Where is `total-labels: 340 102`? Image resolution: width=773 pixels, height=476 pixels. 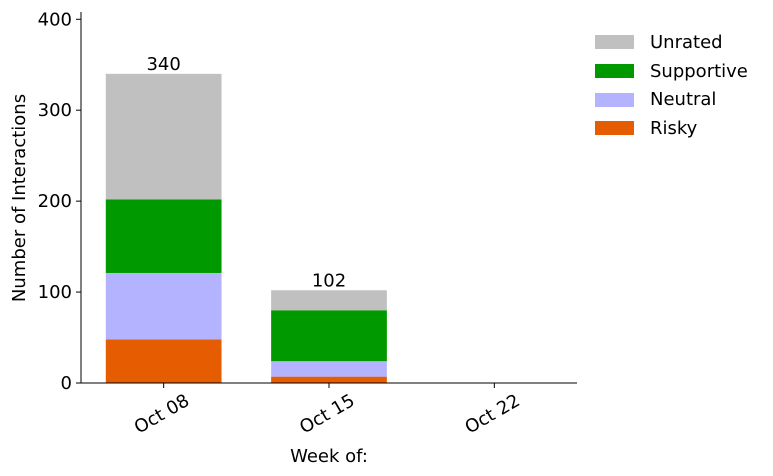
total-labels: 340 102 is located at coordinates (246, 172).